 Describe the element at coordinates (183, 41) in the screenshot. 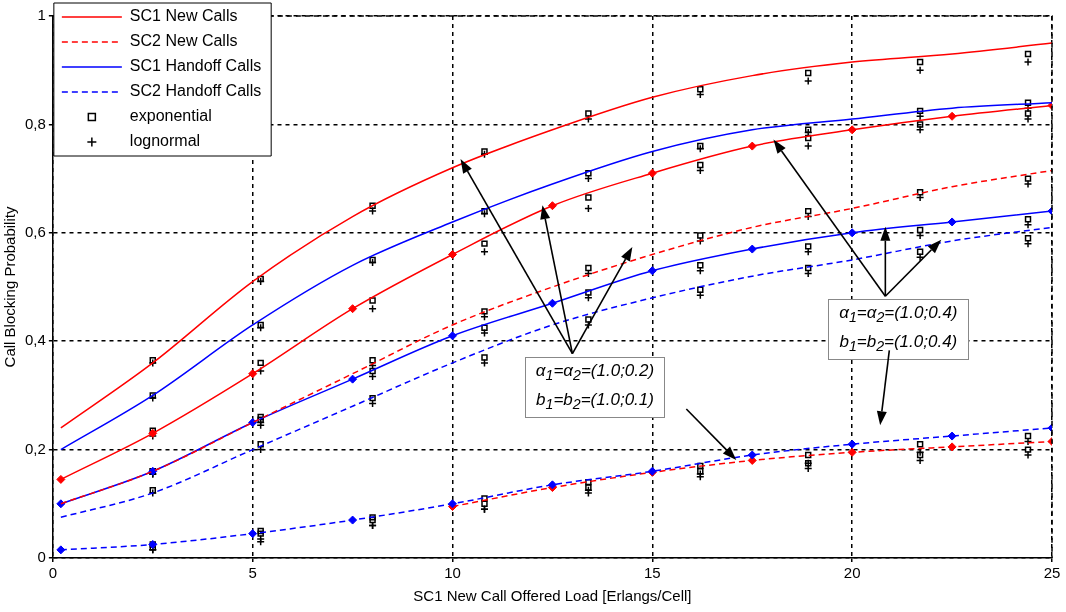

I see `legend-label: SC2 New Calls` at that location.